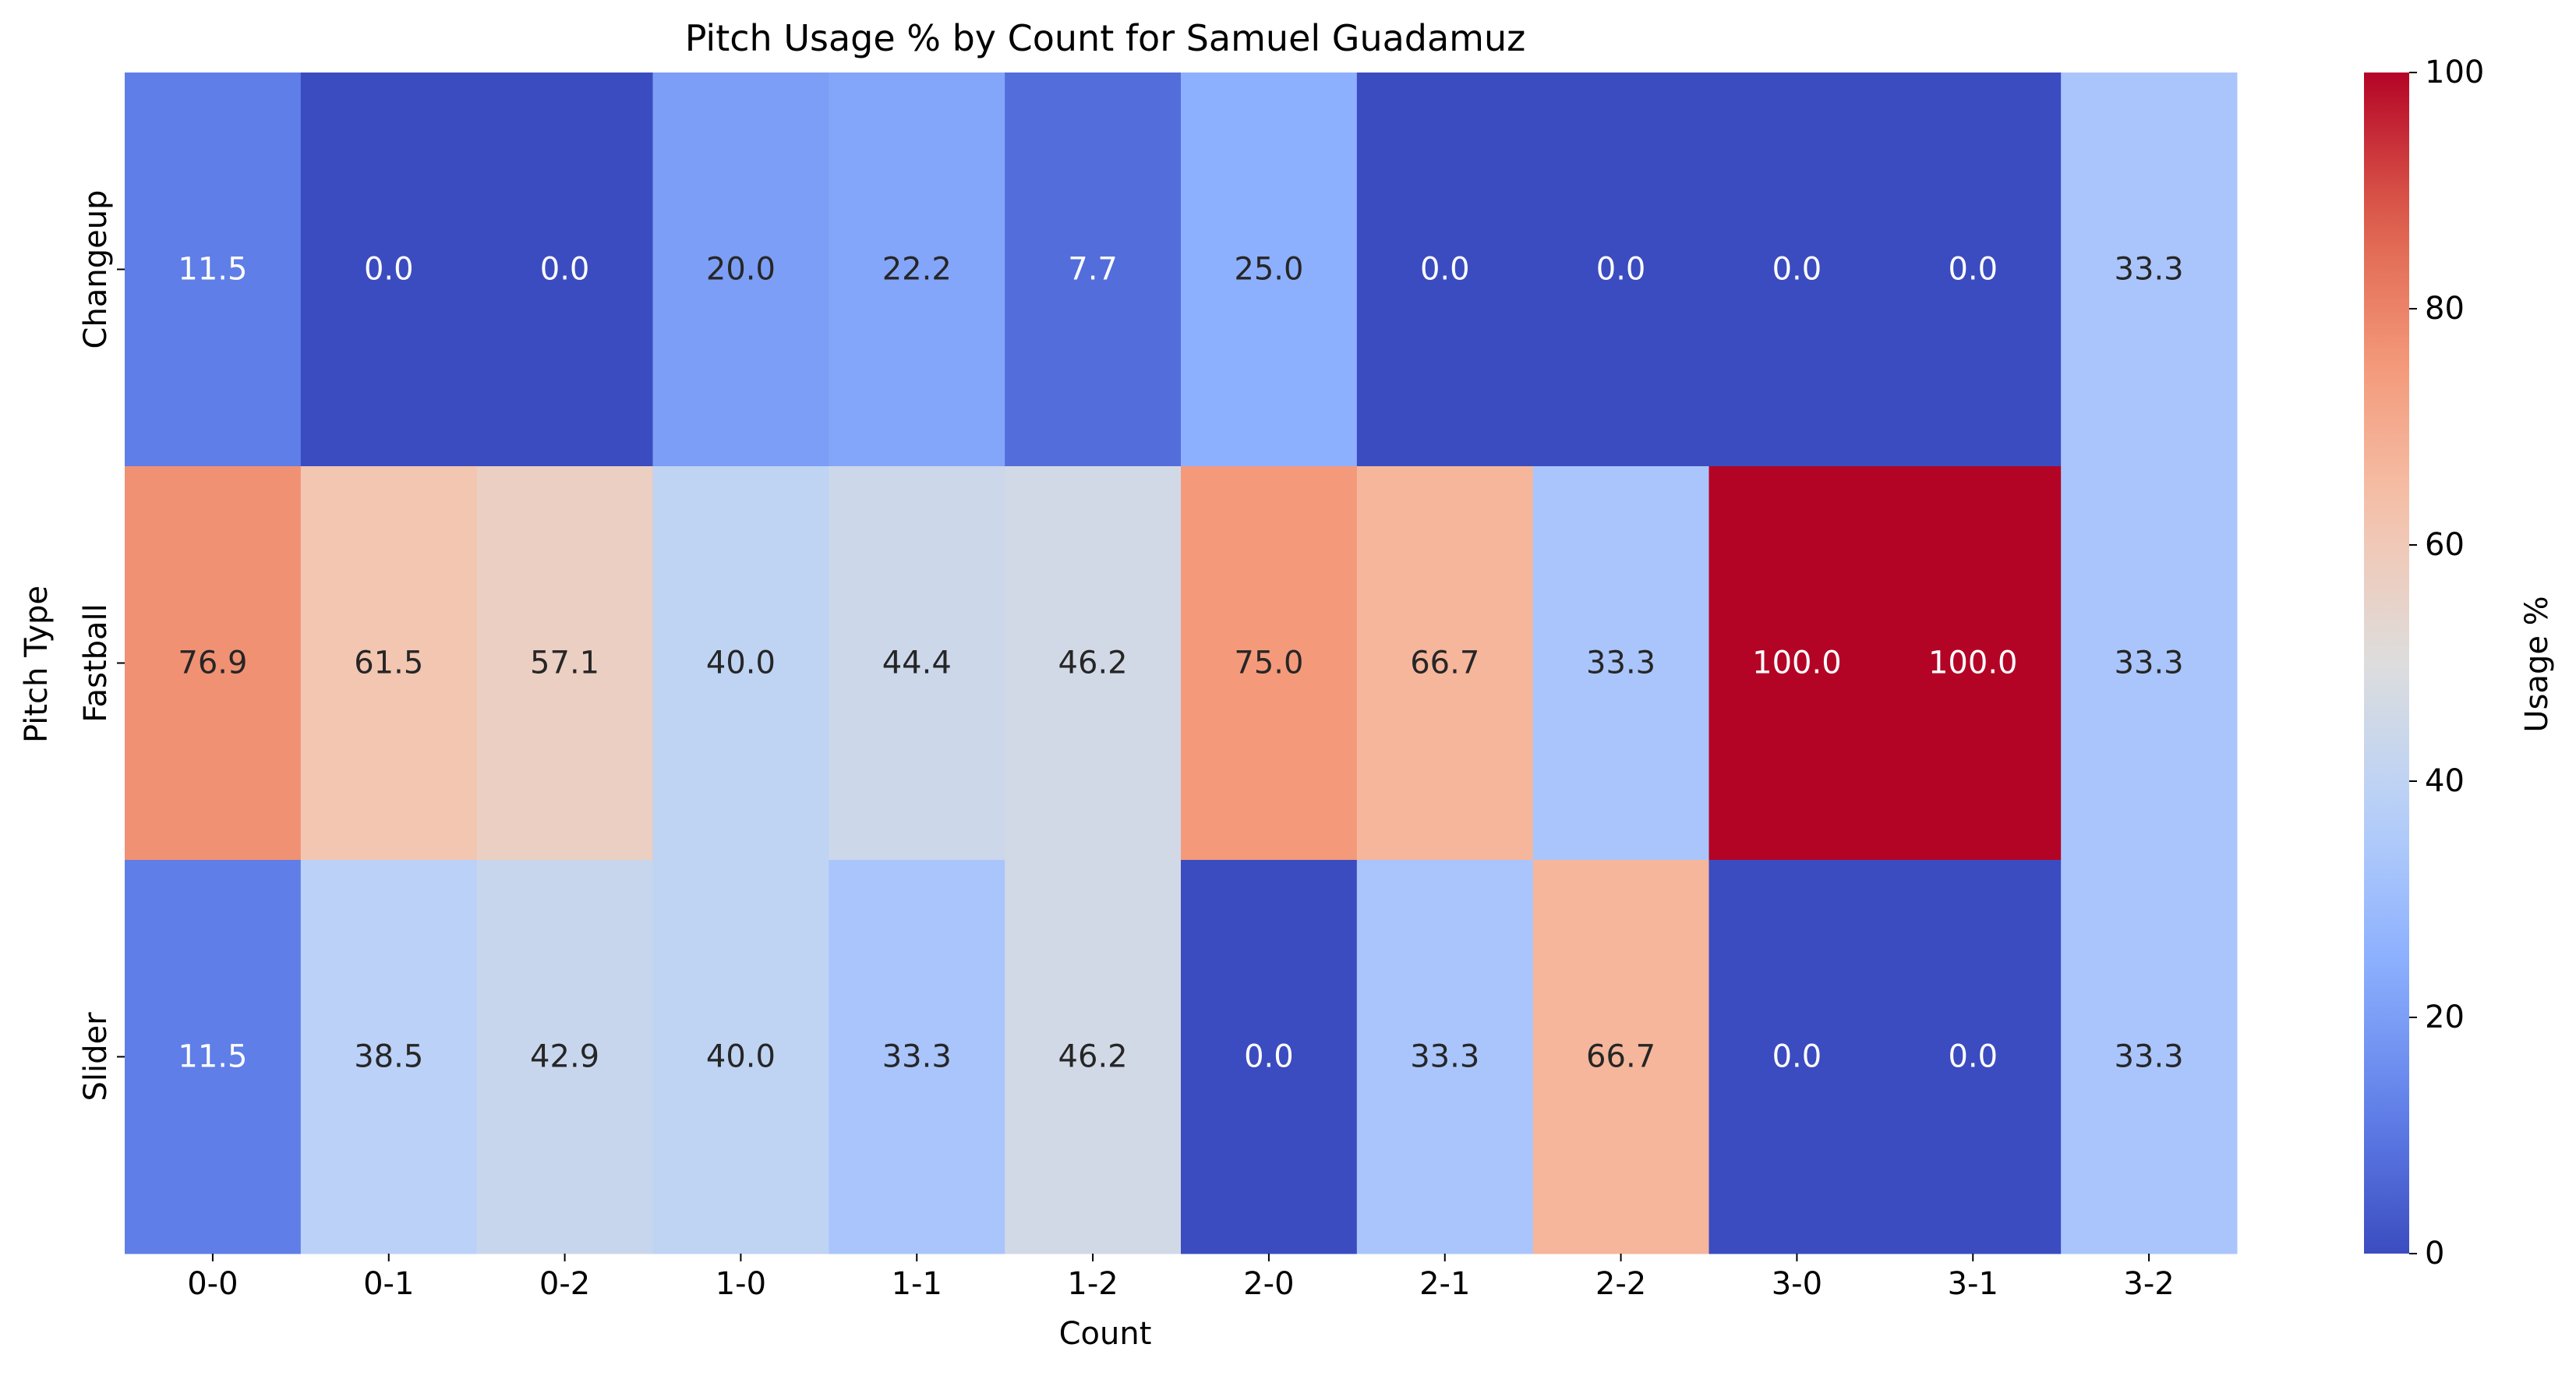 This screenshot has width=2576, height=1376. What do you see at coordinates (2445, 1017) in the screenshot?
I see `colorbar-tick-label: 20` at bounding box center [2445, 1017].